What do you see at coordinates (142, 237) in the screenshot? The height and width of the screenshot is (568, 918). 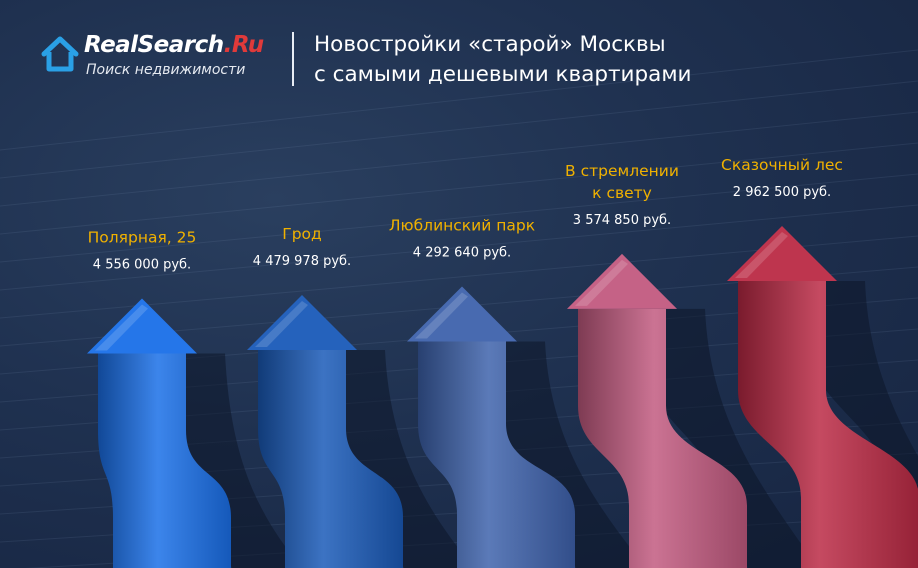 I see `category-label: Полярная, 25` at bounding box center [142, 237].